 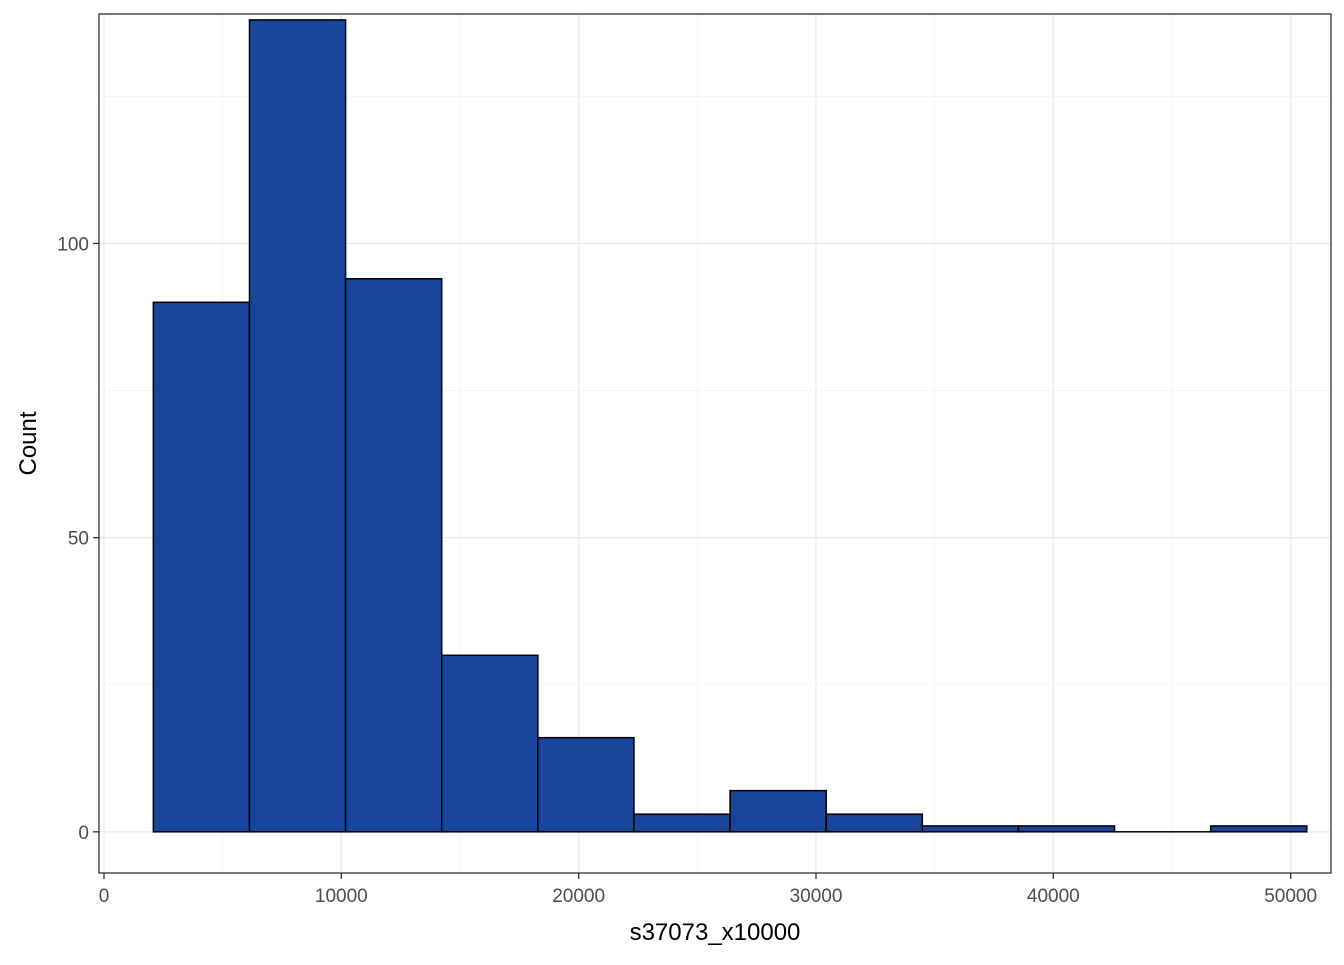 I want to click on y-tick-label: 0, so click(x=83, y=833).